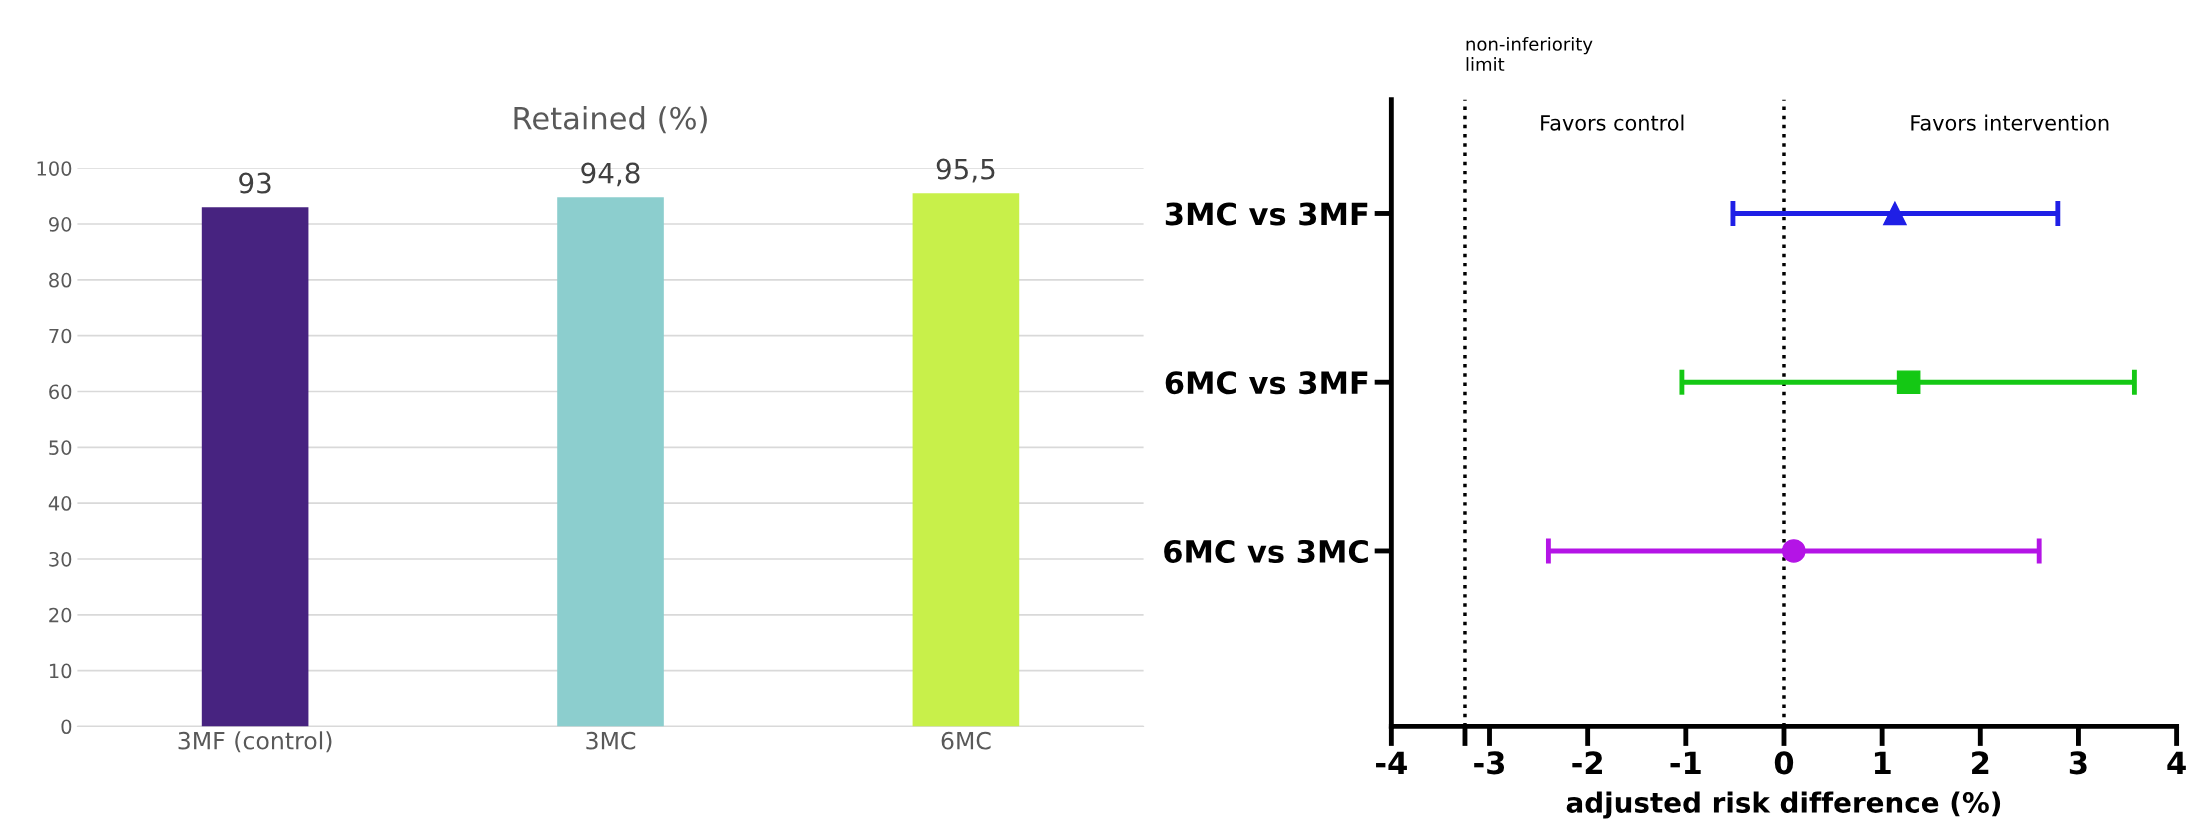 This screenshot has width=2212, height=827. I want to click on y-tick-label: 6MC vs 3MF, so click(1266, 383).